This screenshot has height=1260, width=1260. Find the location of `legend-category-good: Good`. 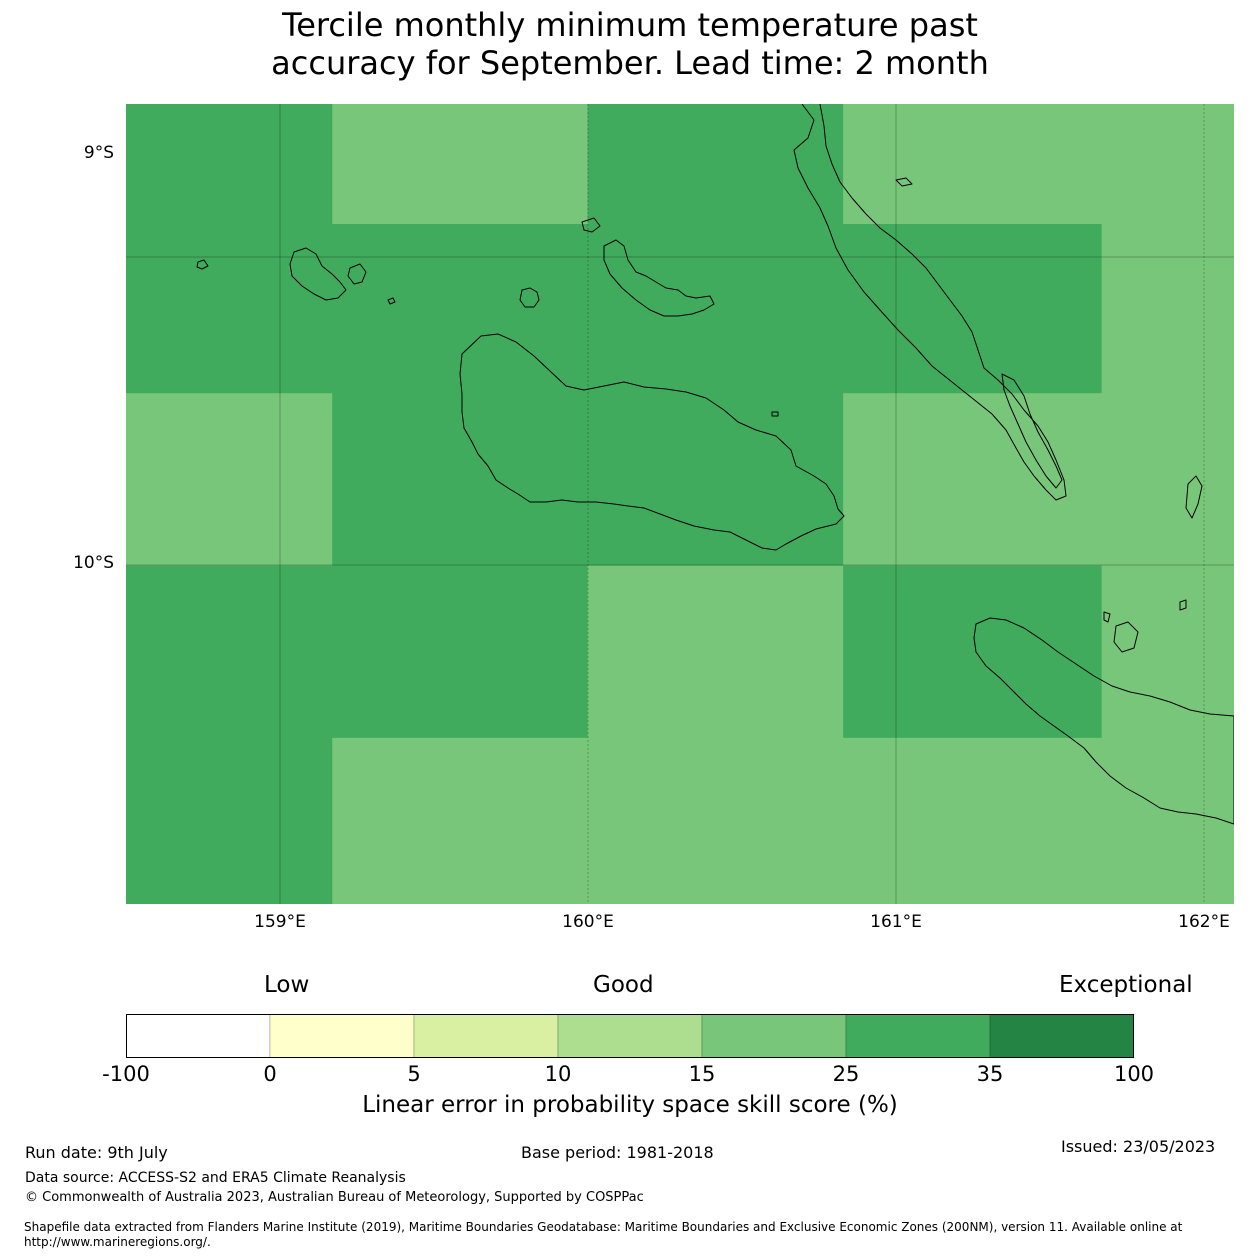

legend-category-good: Good is located at coordinates (623, 985).